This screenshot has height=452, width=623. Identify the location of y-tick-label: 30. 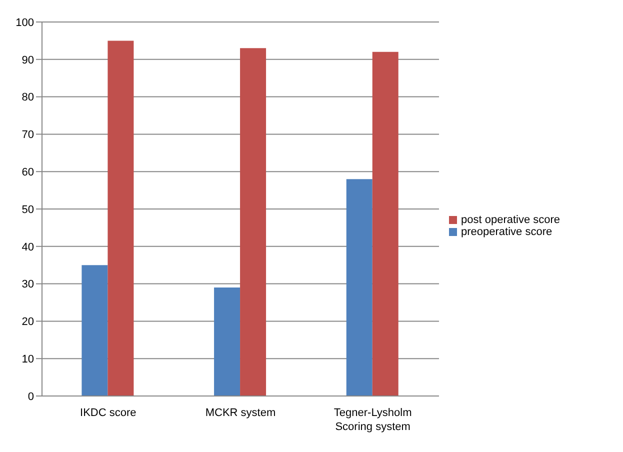
(28, 284).